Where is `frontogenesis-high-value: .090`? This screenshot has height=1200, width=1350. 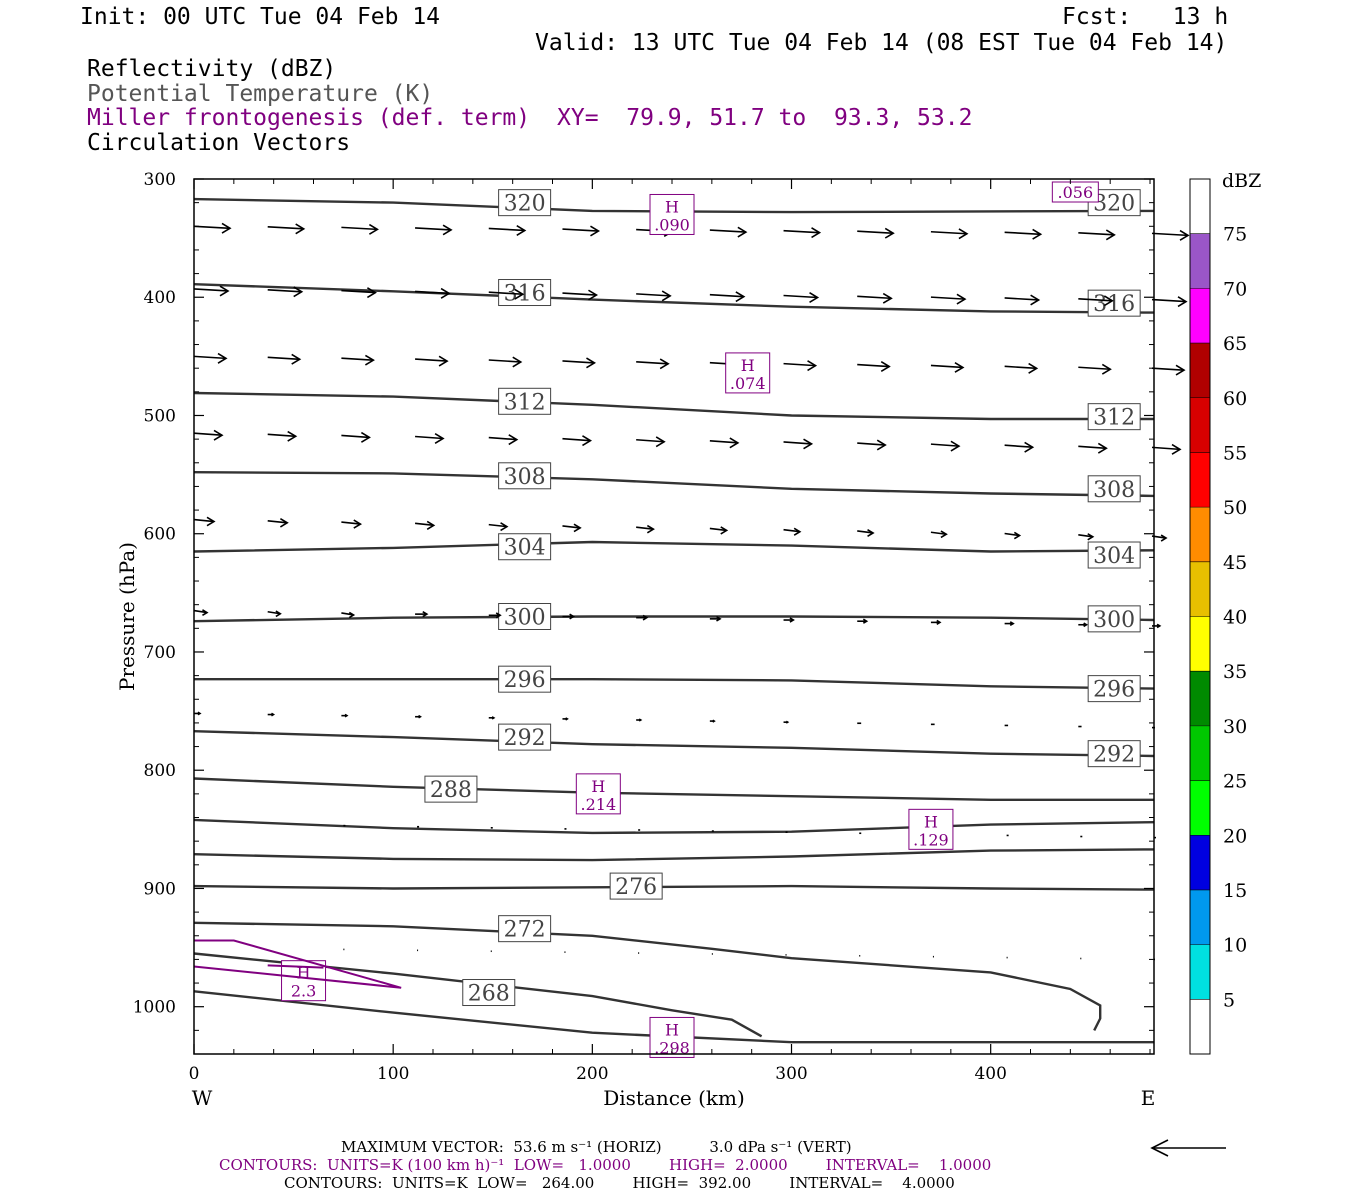 frontogenesis-high-value: .090 is located at coordinates (672, 224).